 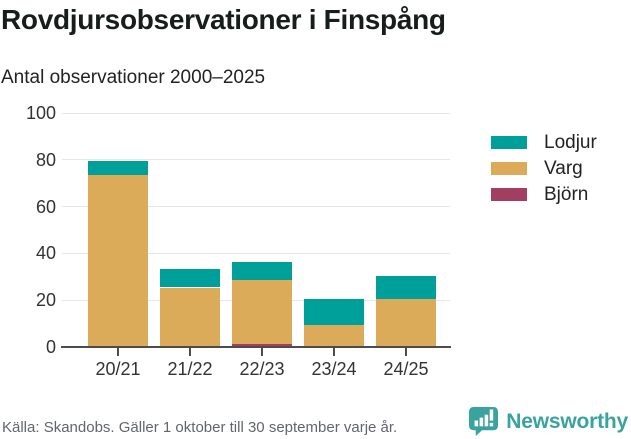 I want to click on legend-swatch-varg, so click(x=509, y=168).